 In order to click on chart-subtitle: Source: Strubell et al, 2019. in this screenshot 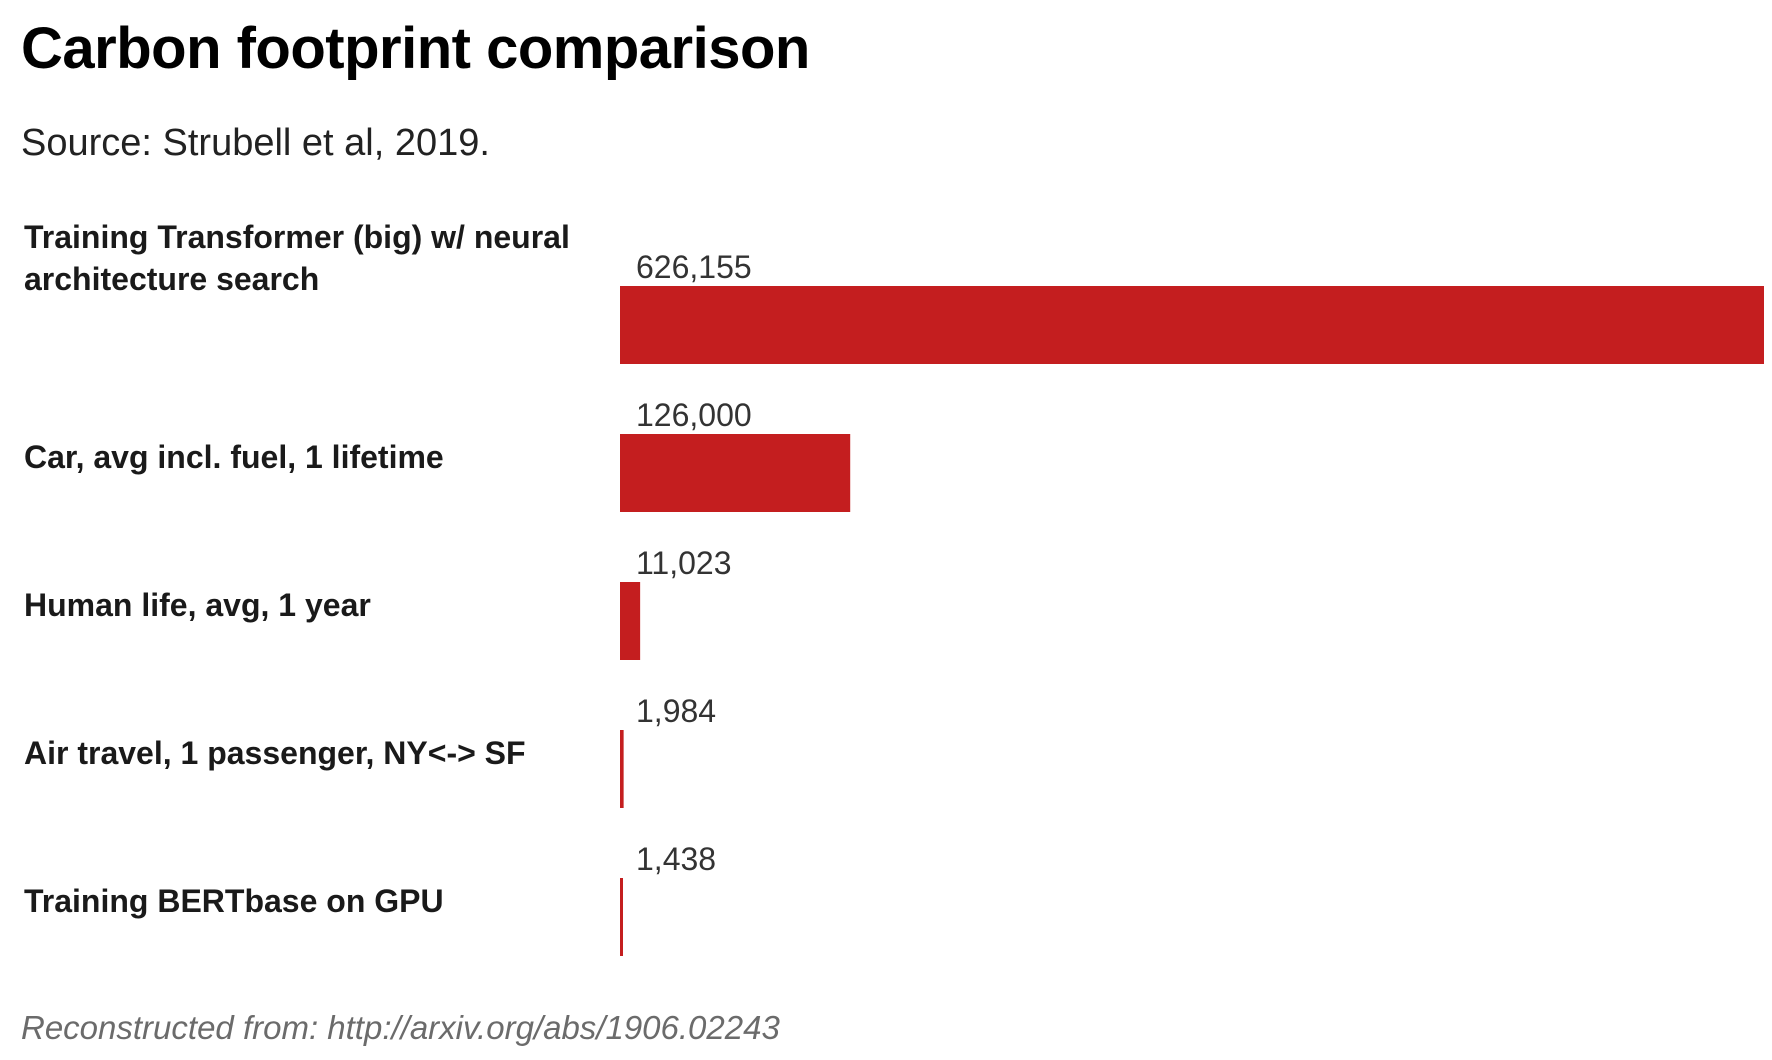, I will do `click(255, 143)`.